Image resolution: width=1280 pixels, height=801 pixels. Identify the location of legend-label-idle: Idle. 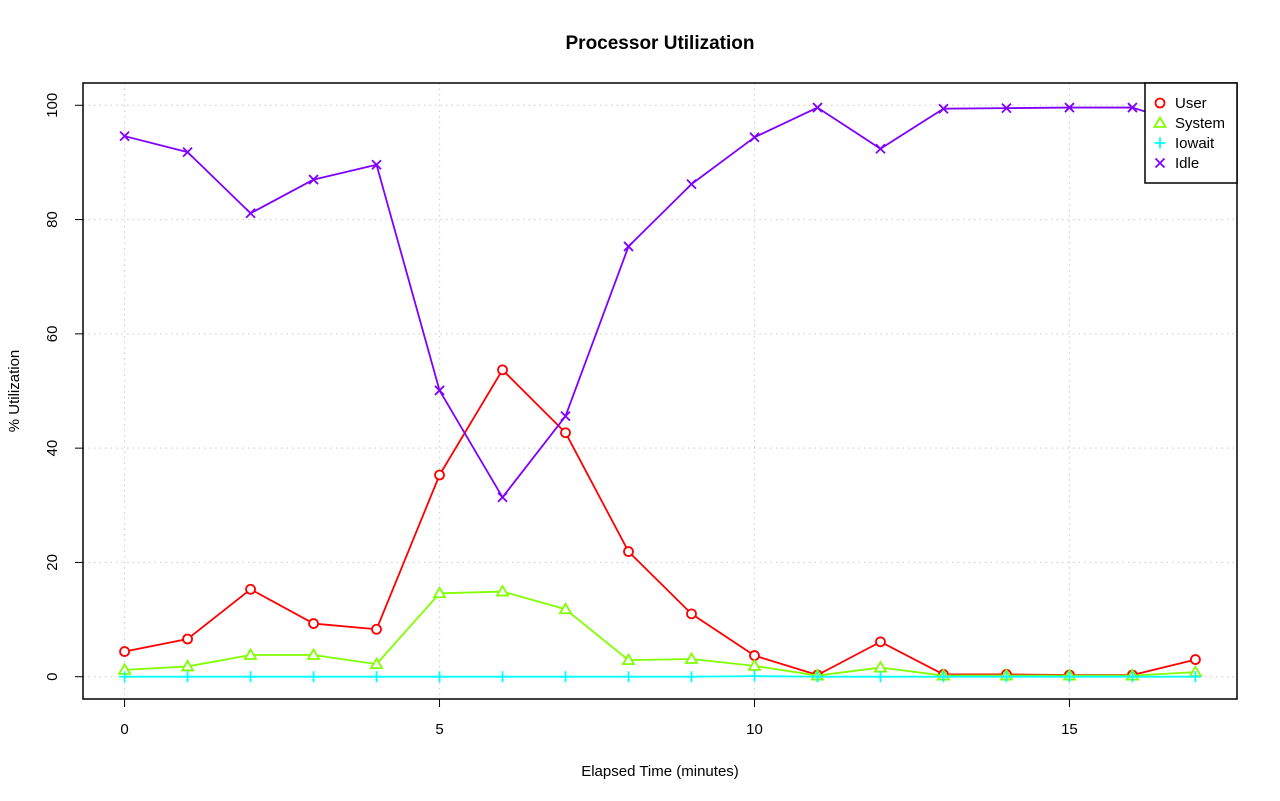
(1187, 163).